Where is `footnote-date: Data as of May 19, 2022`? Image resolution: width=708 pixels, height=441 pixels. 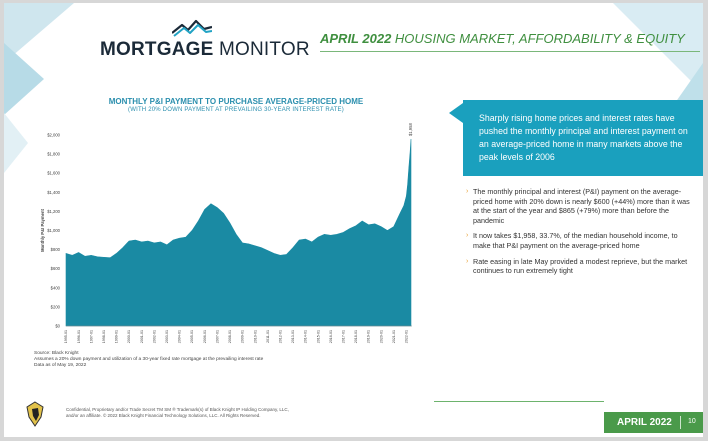
footnote-date: Data as of May 19, 2022 is located at coordinates (60, 365).